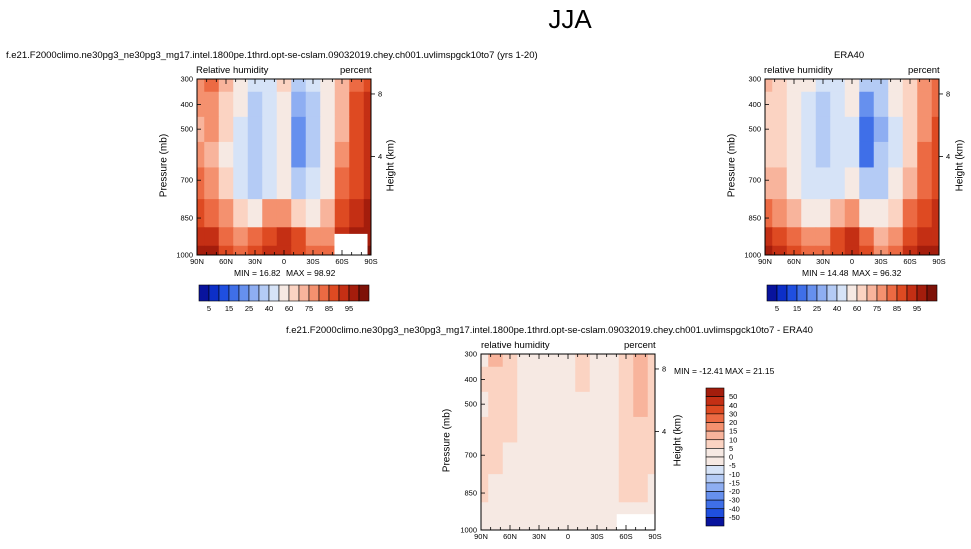 The image size is (971, 549). What do you see at coordinates (924, 70) in the screenshot?
I see `obs-units-label: percent` at bounding box center [924, 70].